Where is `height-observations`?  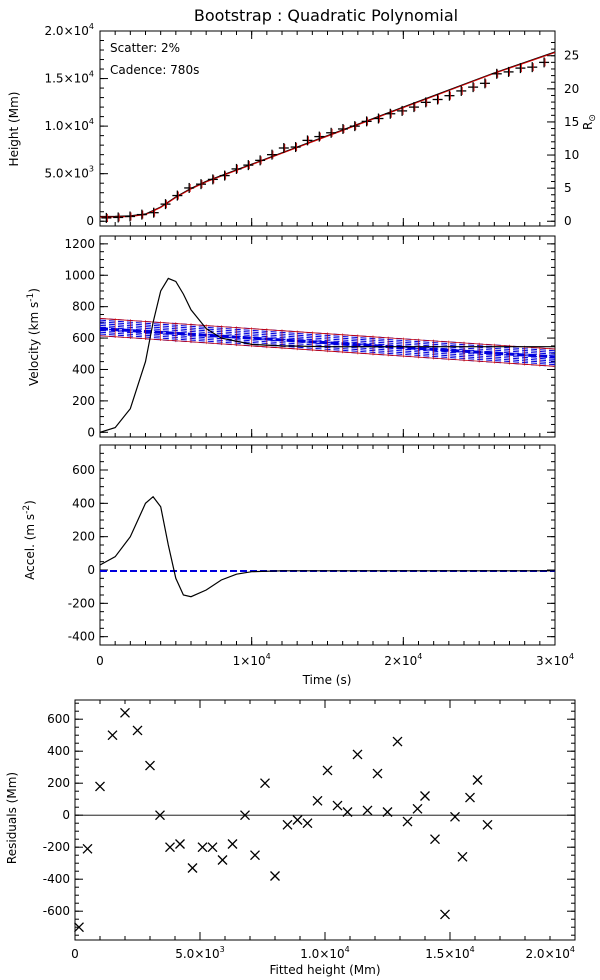
height-observations is located at coordinates (325, 140).